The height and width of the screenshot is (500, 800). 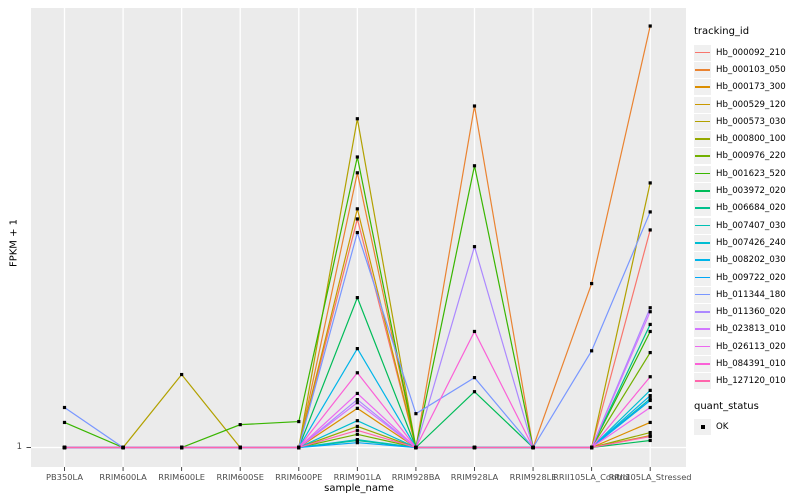 What do you see at coordinates (359, 488) in the screenshot?
I see `x-axis-title: sample_name` at bounding box center [359, 488].